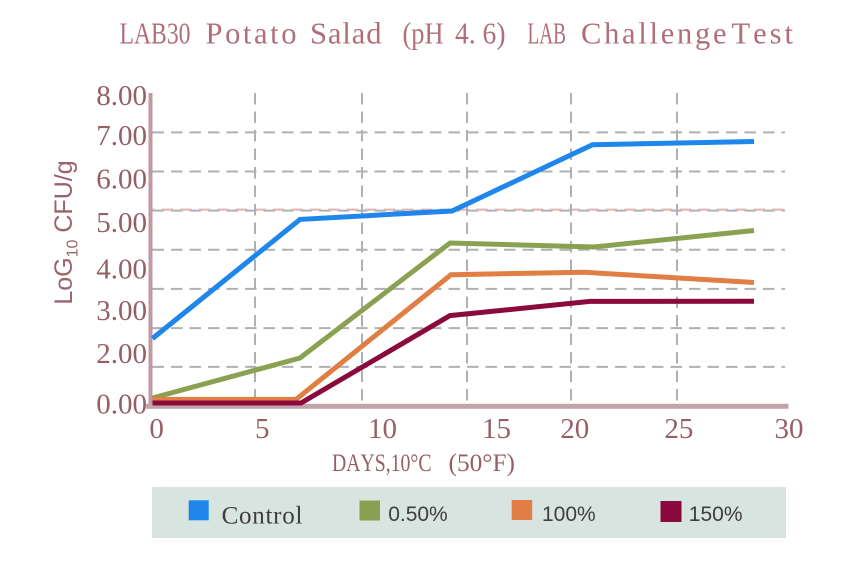 Image resolution: width=865 pixels, height=565 pixels. What do you see at coordinates (121, 354) in the screenshot?
I see `svg-text: 2.00` at bounding box center [121, 354].